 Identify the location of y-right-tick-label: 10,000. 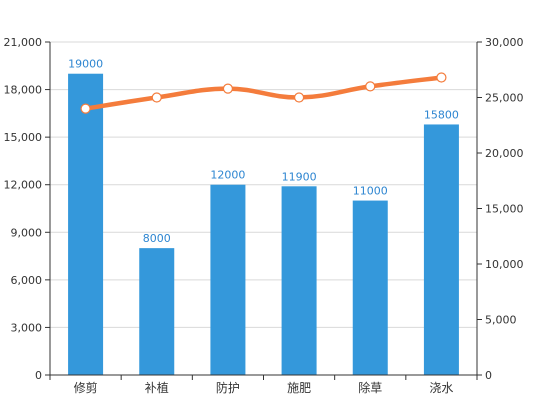
(504, 264).